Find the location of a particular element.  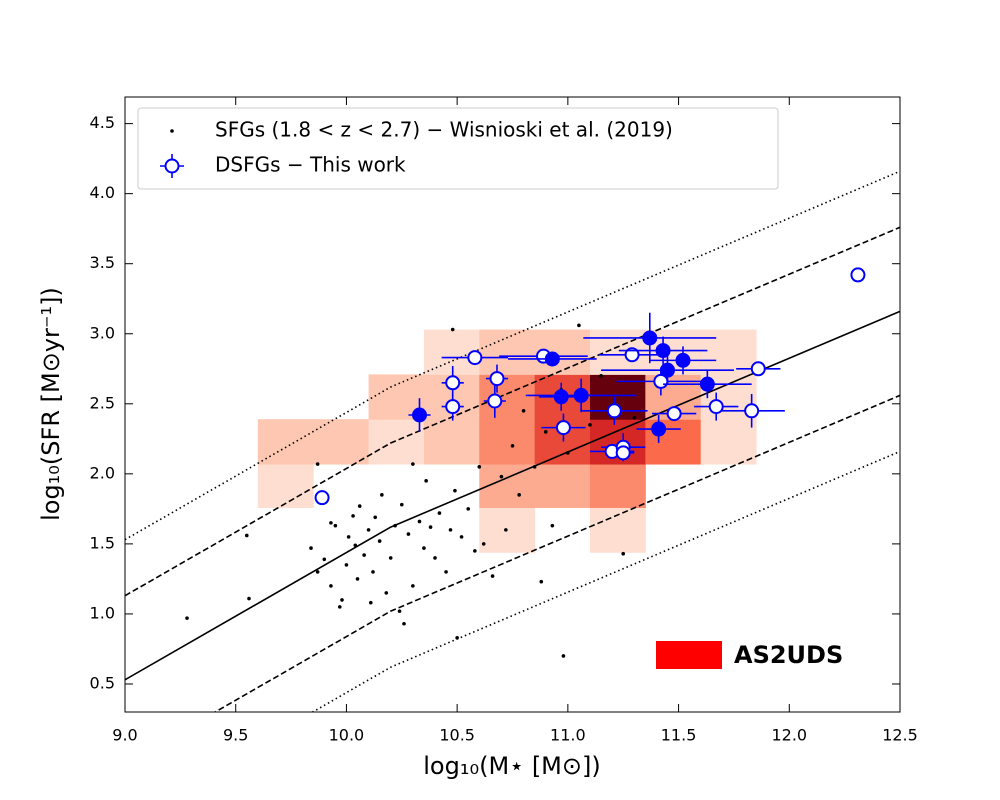

y-tick-label: 2.0 is located at coordinates (102, 472).